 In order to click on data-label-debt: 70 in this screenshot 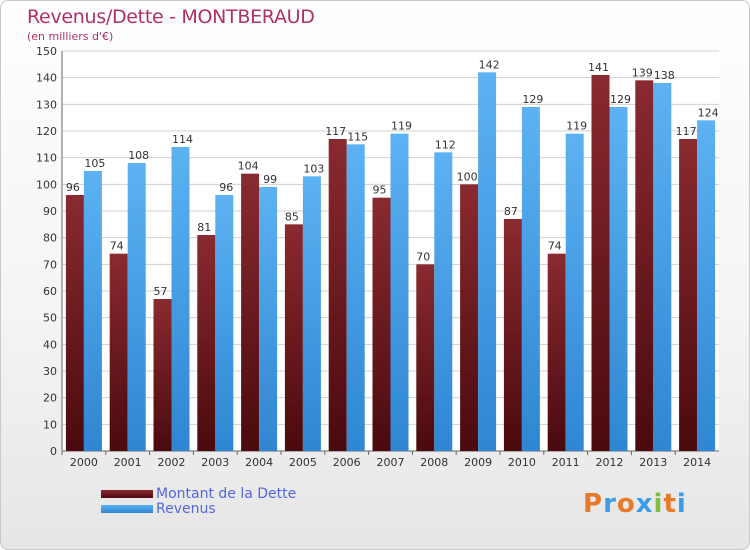, I will do `click(423, 256)`.